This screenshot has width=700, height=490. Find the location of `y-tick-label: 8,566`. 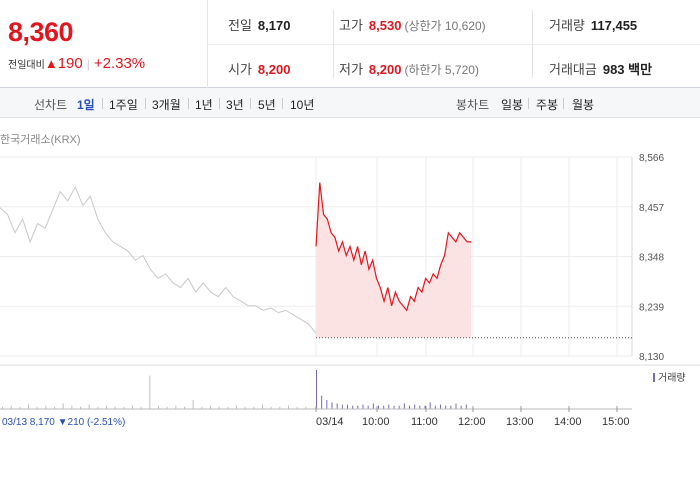

y-tick-label: 8,566 is located at coordinates (651, 158).